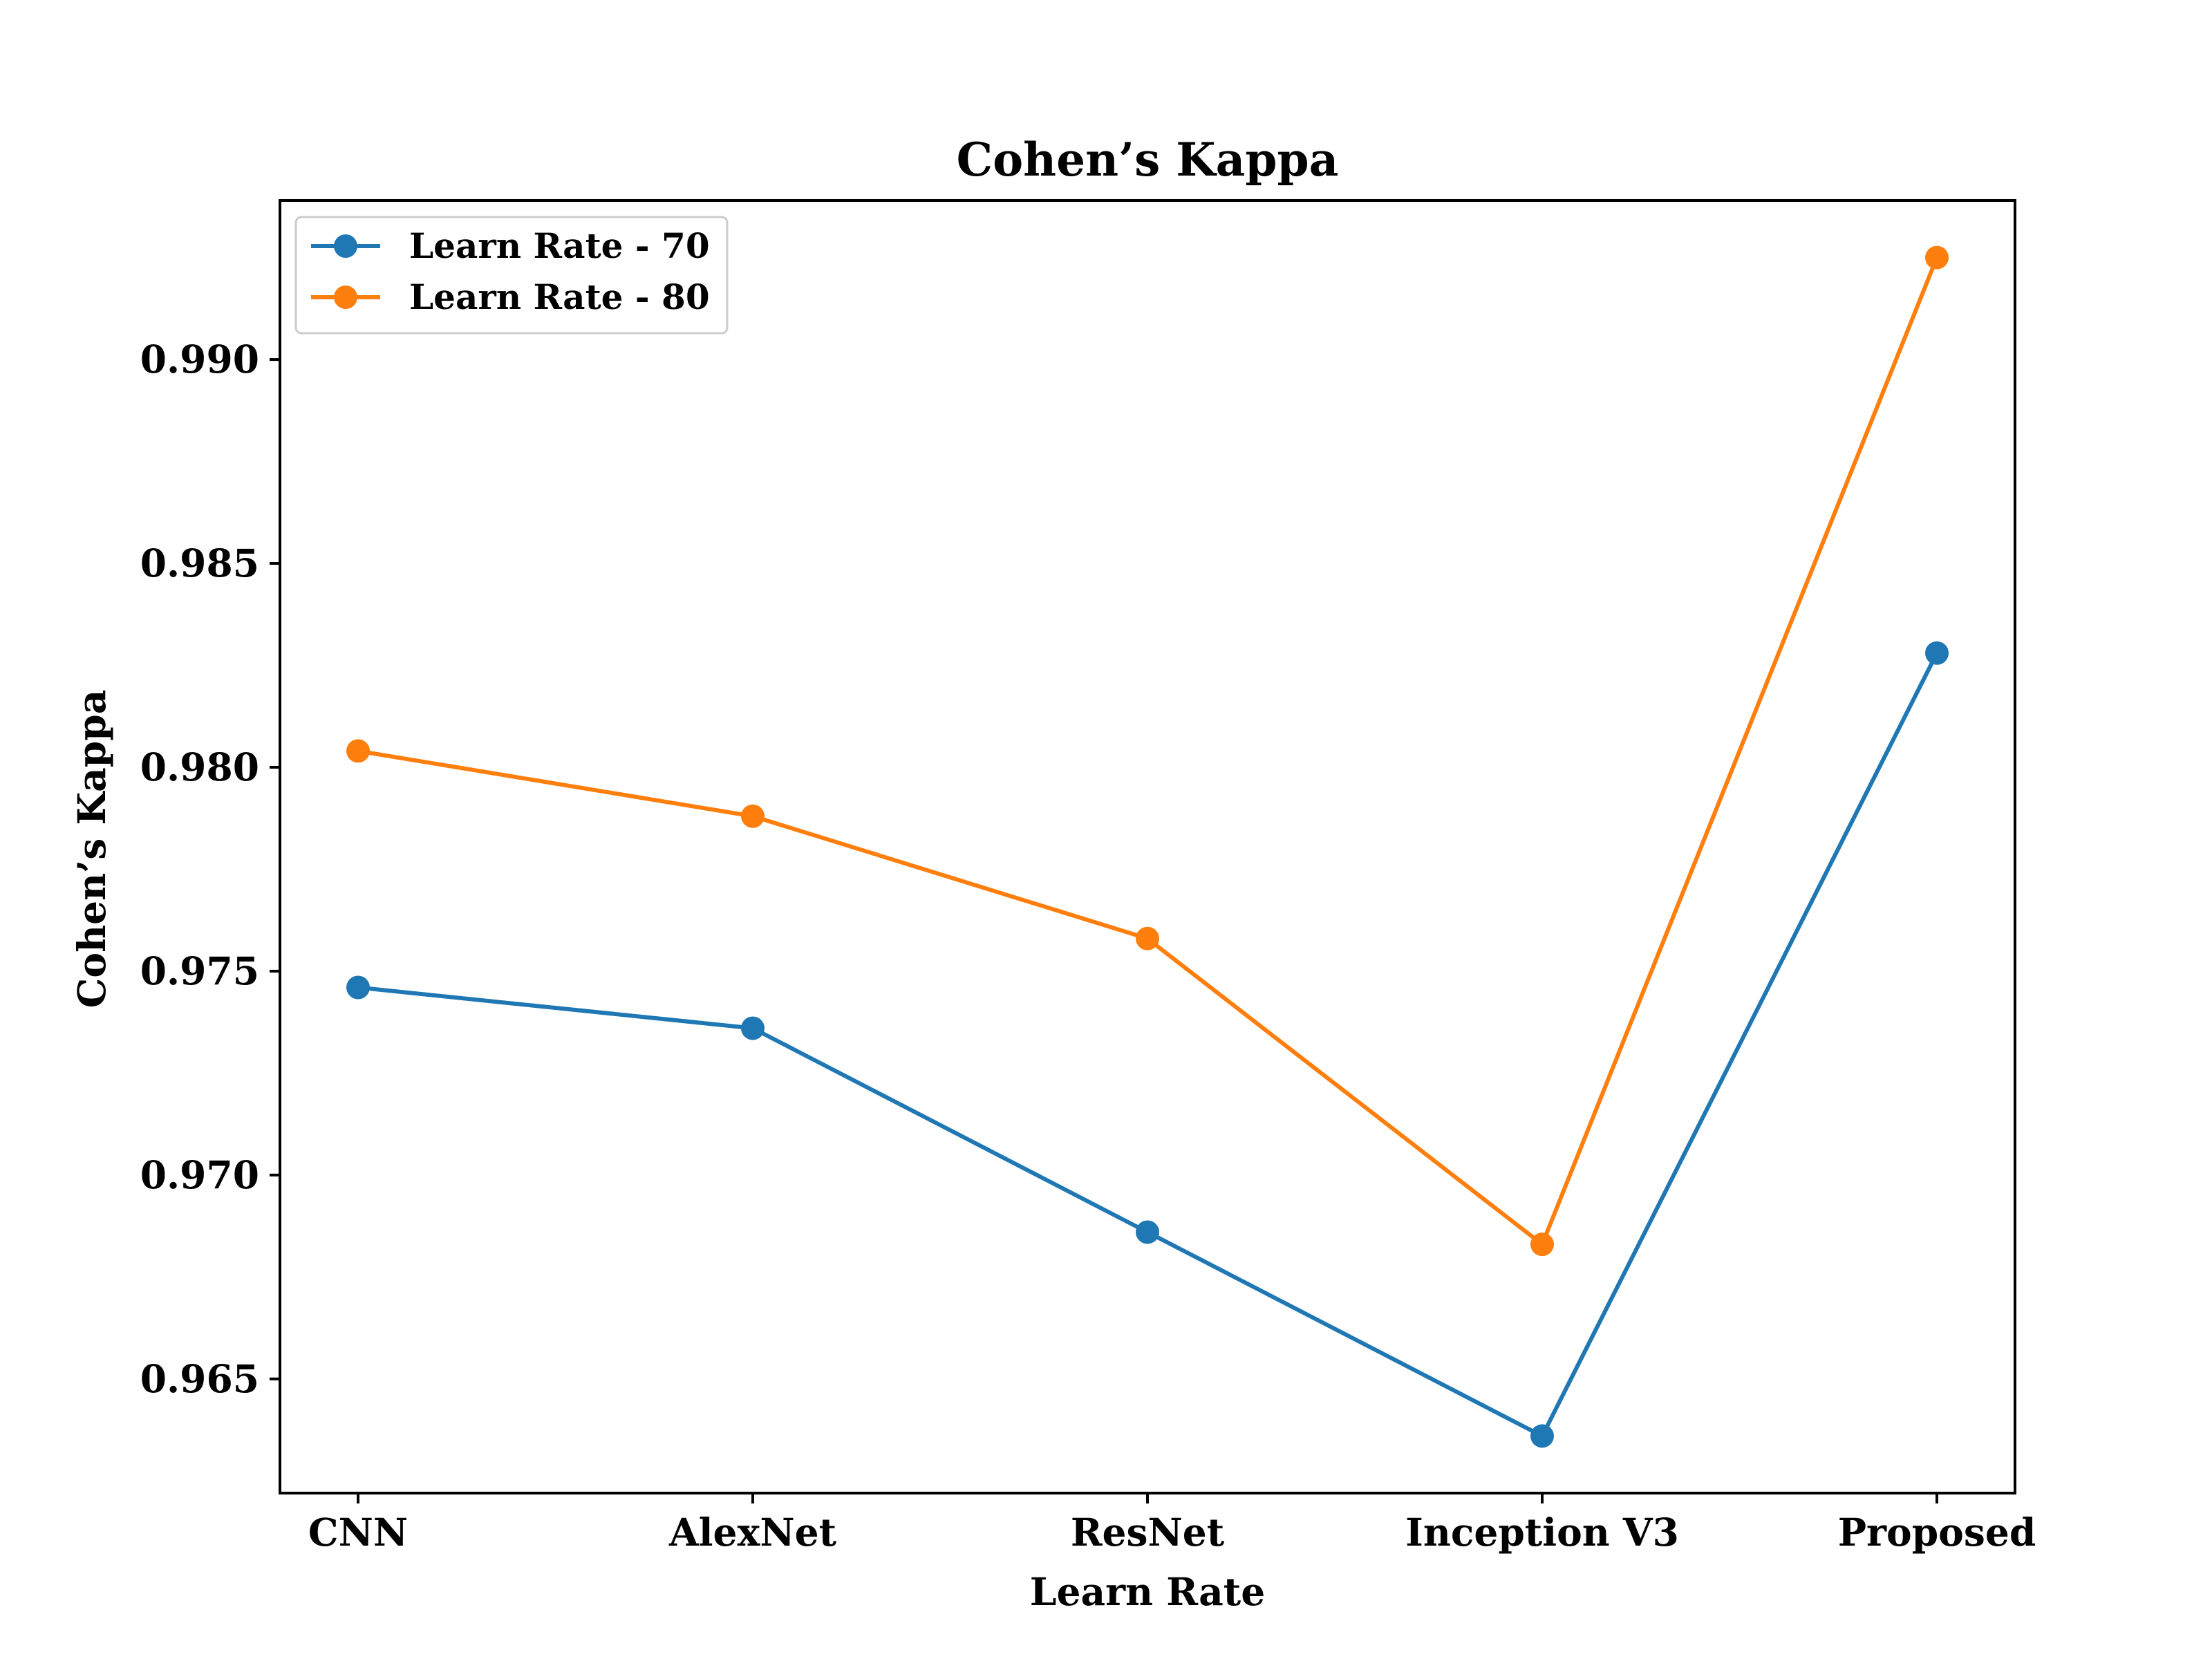  I want to click on y-tick-label: 0.990, so click(199, 359).